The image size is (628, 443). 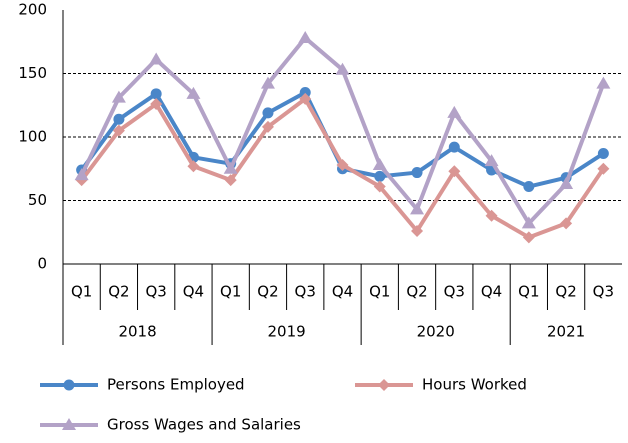 What do you see at coordinates (436, 332) in the screenshot?
I see `group-label: 2020` at bounding box center [436, 332].